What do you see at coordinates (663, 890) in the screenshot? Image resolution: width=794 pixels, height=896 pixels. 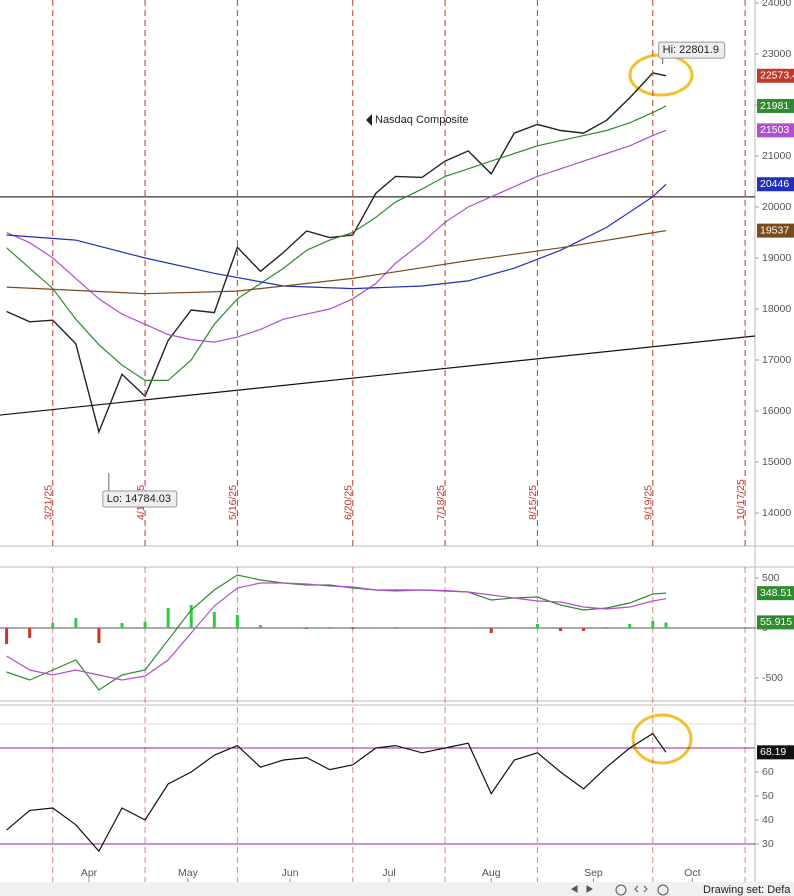 I see `crosshair-icon` at bounding box center [663, 890].